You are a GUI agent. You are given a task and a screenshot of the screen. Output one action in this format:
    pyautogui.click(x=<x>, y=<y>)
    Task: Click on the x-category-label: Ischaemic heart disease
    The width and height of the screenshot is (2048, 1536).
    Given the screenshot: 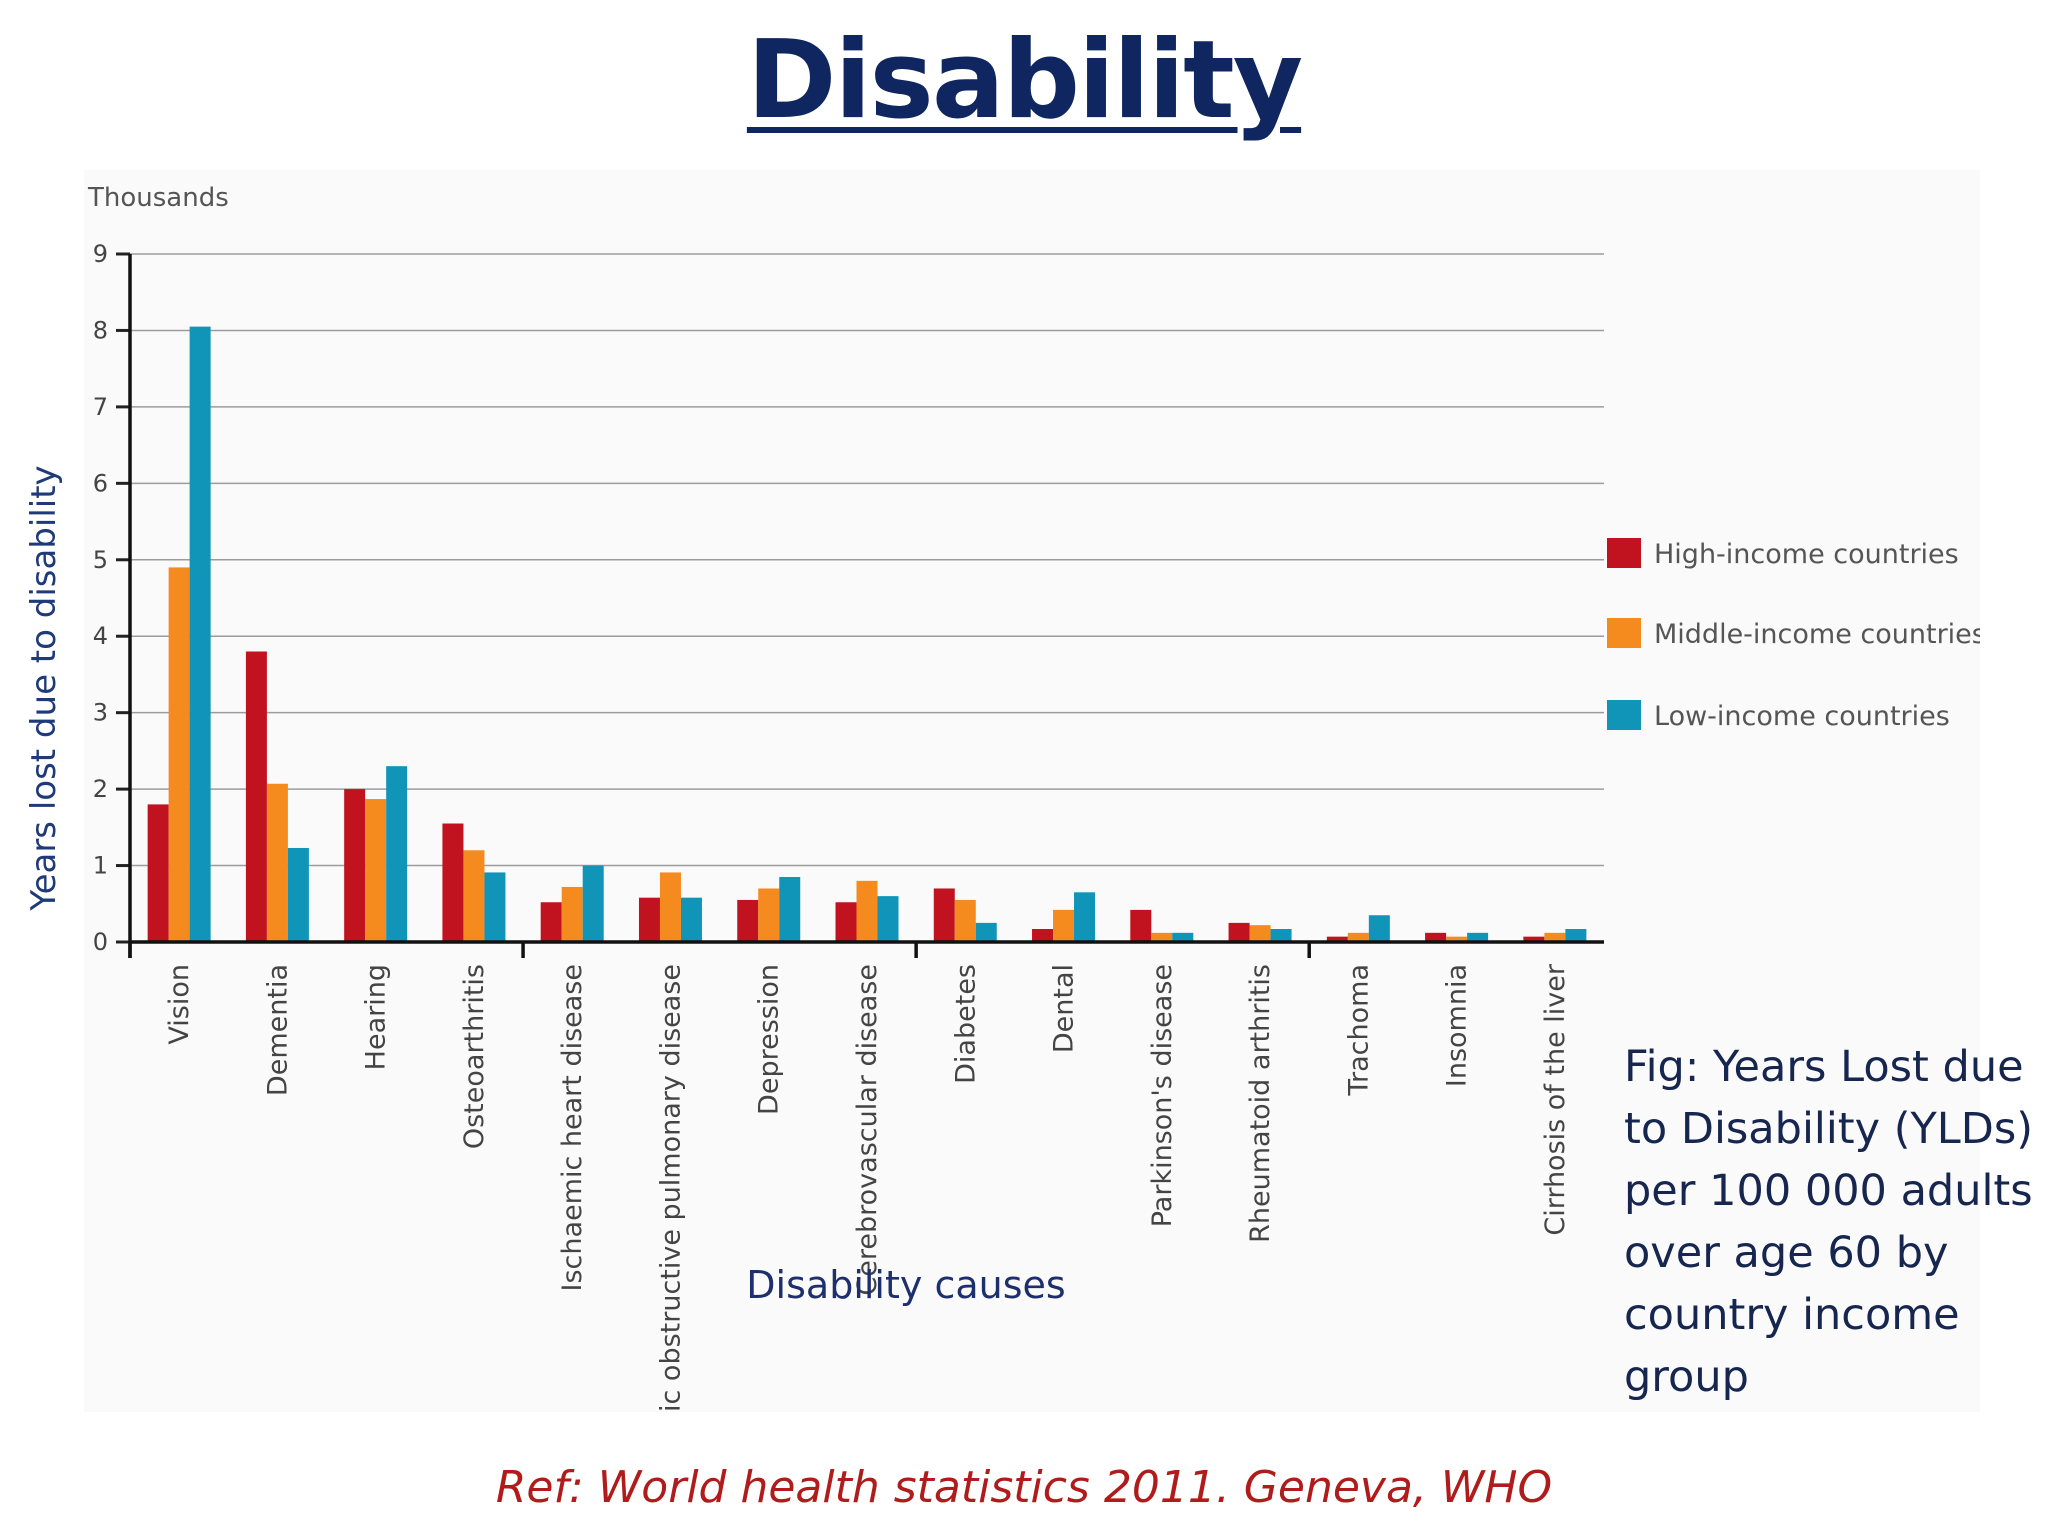 What is the action you would take?
    pyautogui.click(x=572, y=1127)
    